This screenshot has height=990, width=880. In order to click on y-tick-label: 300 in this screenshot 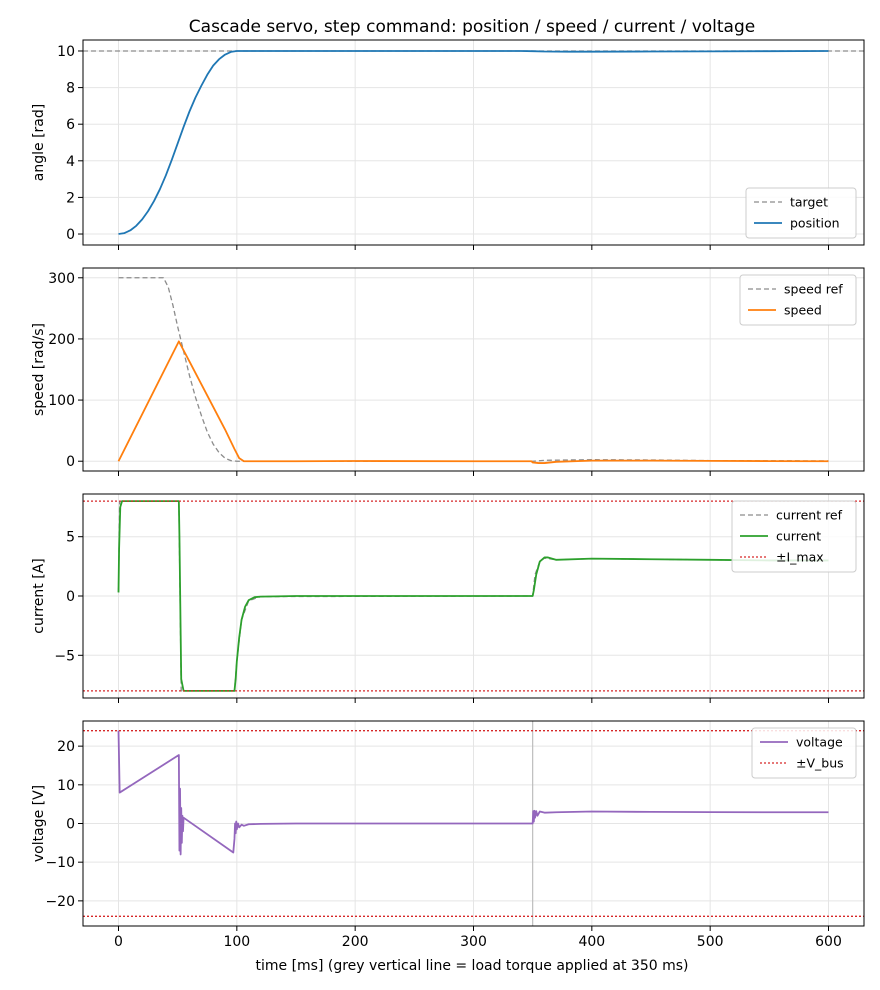, I will do `click(61, 279)`.